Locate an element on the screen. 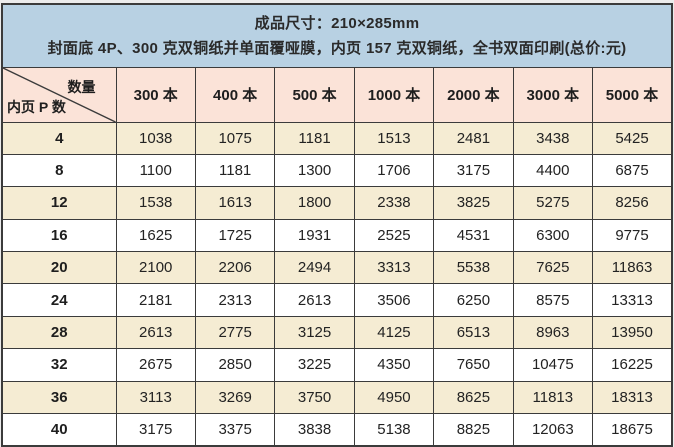 The width and height of the screenshot is (674, 447). table-row: 36 3113 3269 3750 4950 8625 11813 18313 is located at coordinates (337, 397).